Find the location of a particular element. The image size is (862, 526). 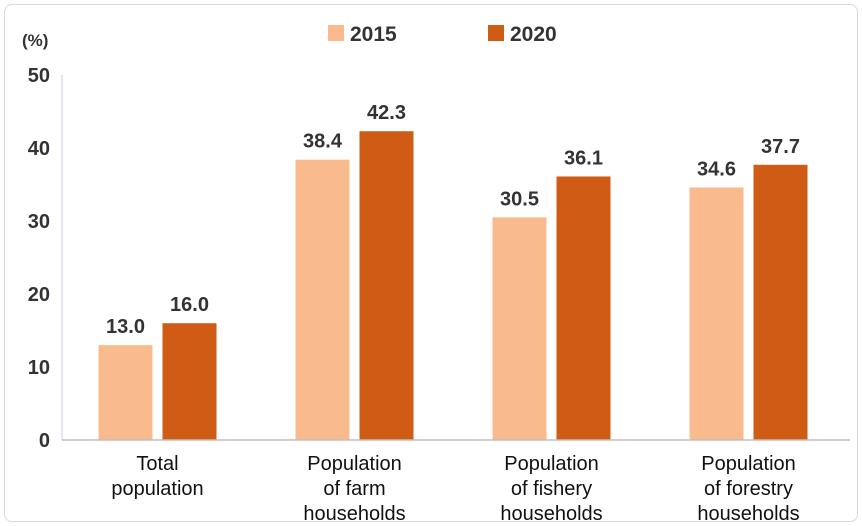

data-label-2020: 36.1 is located at coordinates (583, 158).